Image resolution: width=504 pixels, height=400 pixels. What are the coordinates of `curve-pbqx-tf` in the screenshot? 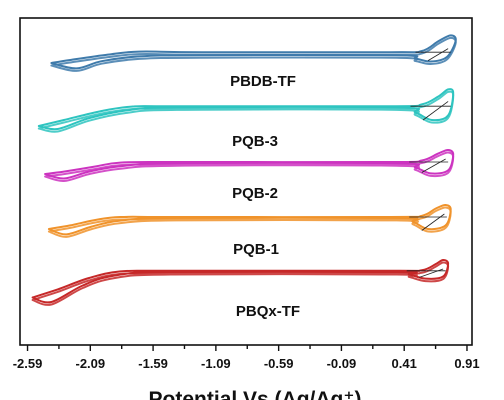 It's located at (240, 281).